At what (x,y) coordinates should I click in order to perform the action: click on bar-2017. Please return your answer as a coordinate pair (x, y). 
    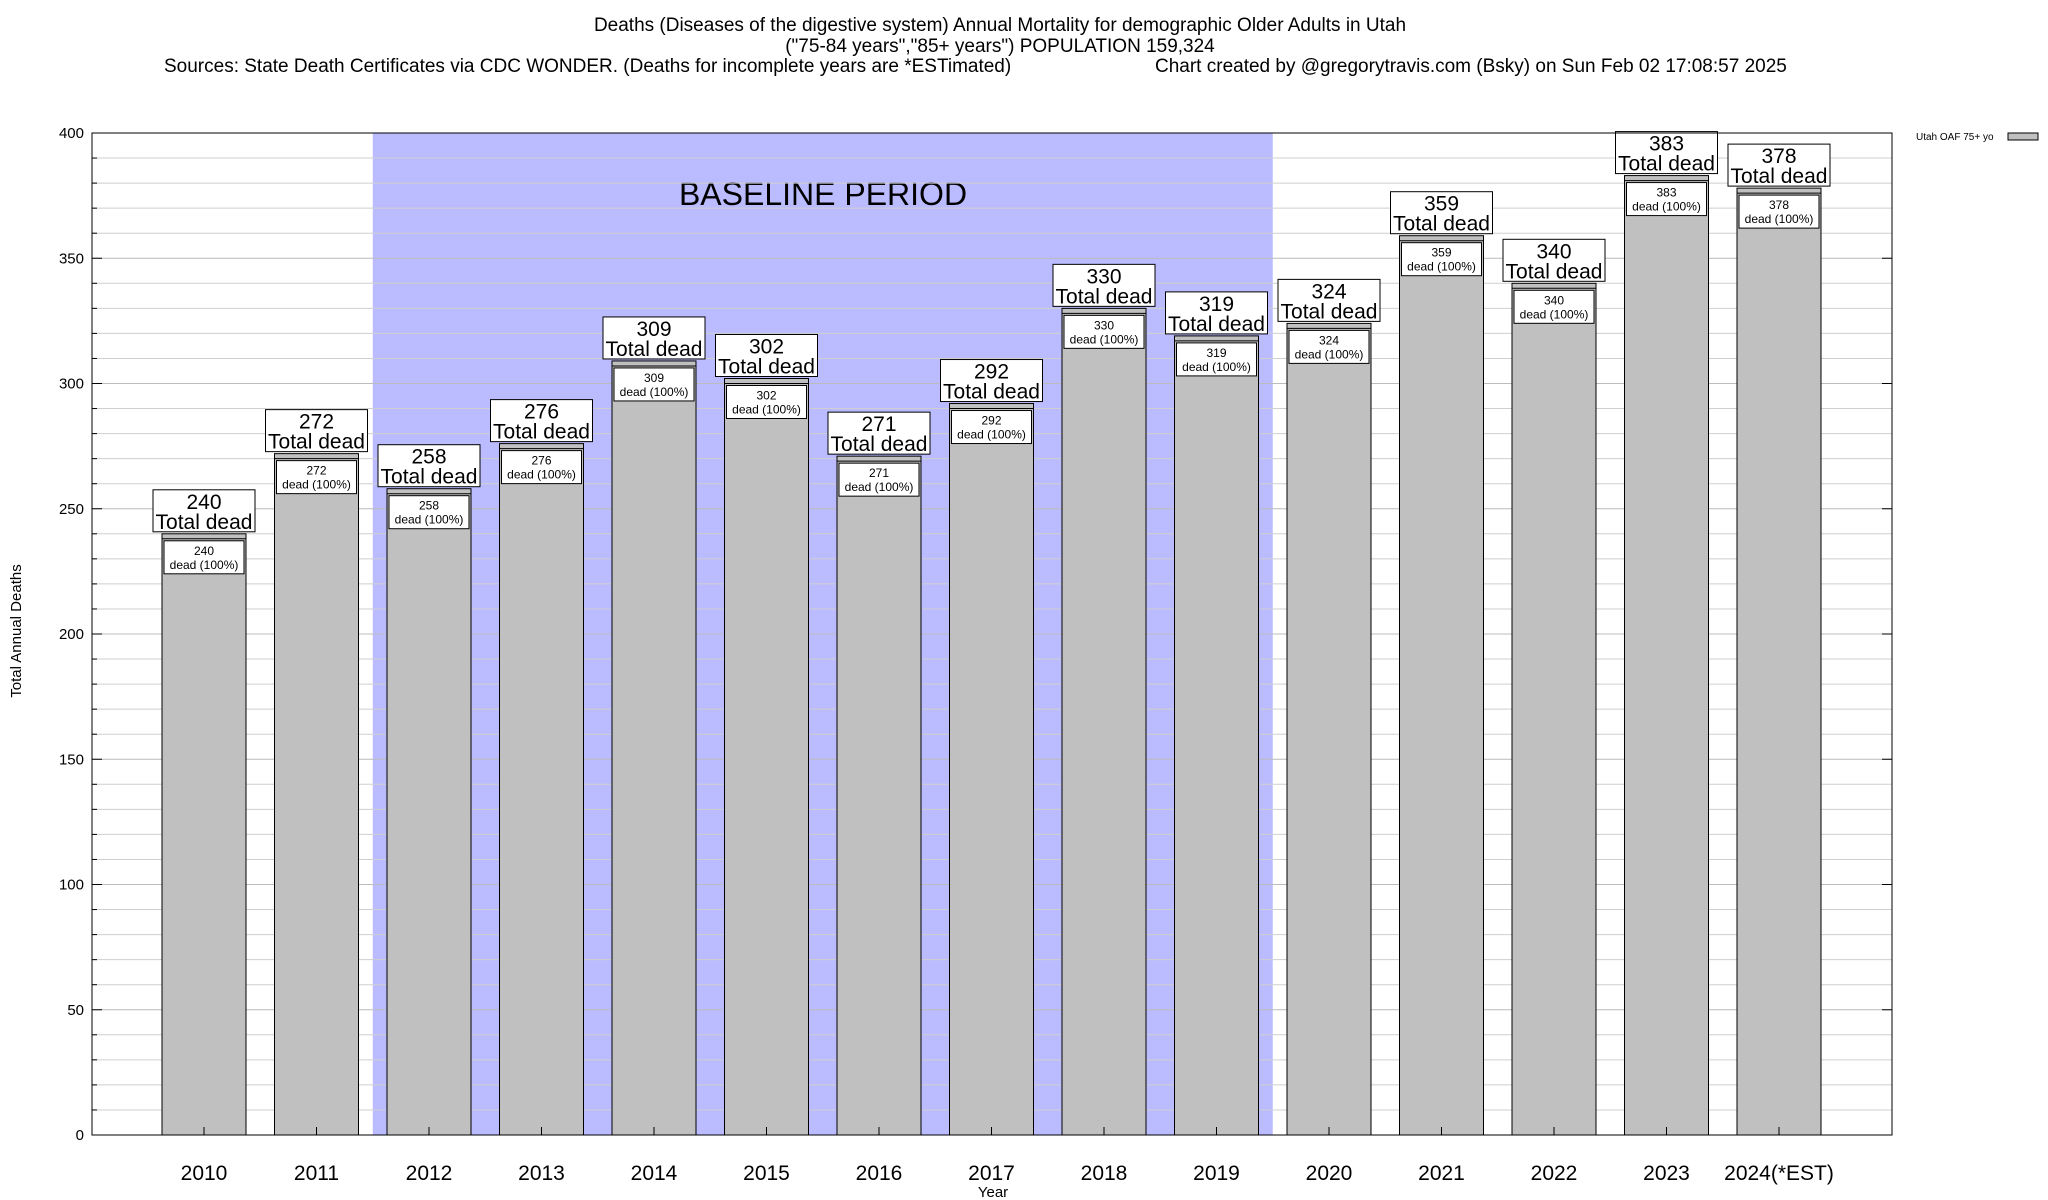
    Looking at the image, I should click on (991, 769).